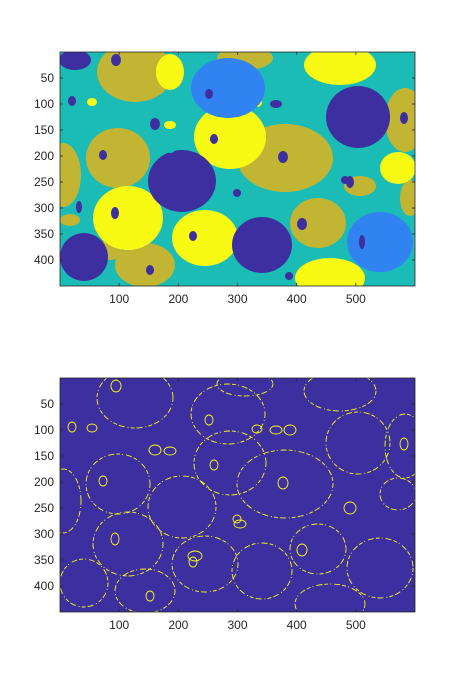 Image resolution: width=460 pixels, height=689 pixels. What do you see at coordinates (44, 560) in the screenshot?
I see `edge-image-y-tick-label: 350` at bounding box center [44, 560].